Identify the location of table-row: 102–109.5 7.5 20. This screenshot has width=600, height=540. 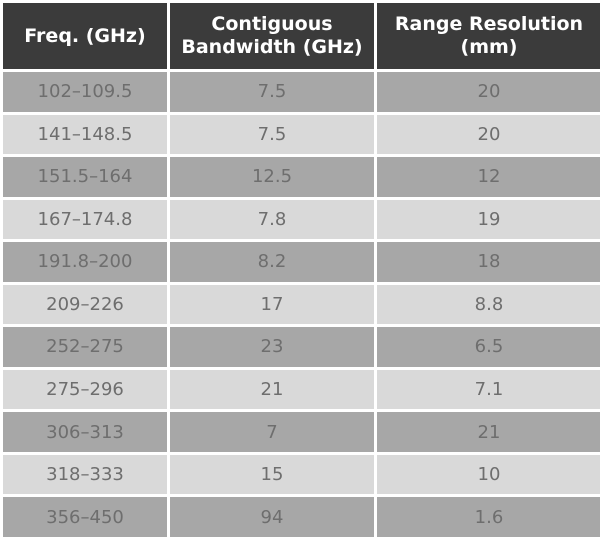
(301, 92).